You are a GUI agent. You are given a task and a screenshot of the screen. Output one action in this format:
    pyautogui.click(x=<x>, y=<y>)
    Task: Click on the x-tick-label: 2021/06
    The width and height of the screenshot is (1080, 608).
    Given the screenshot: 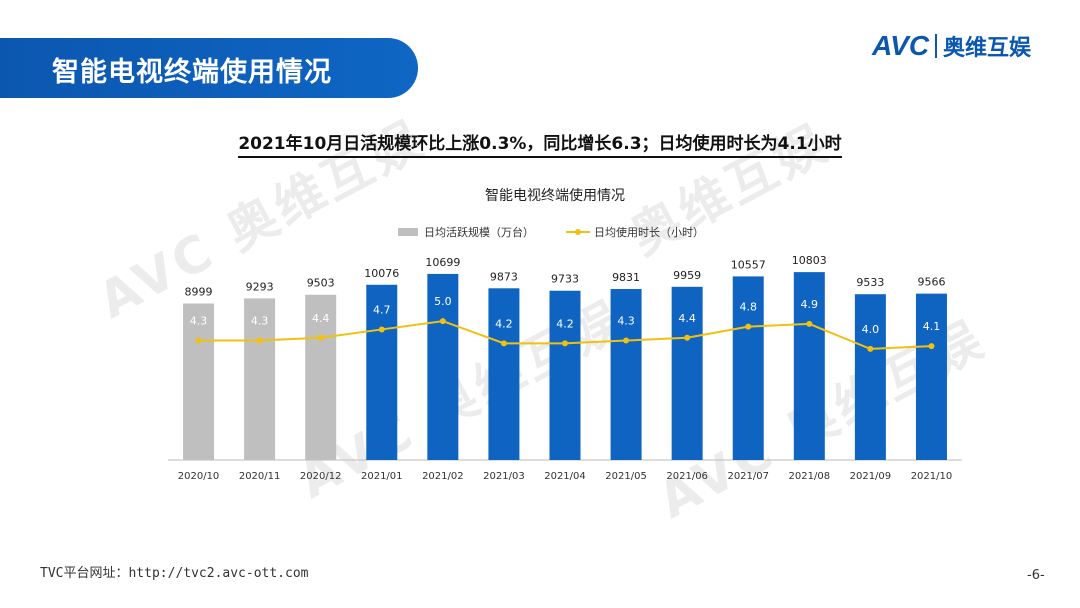 What is the action you would take?
    pyautogui.click(x=687, y=476)
    